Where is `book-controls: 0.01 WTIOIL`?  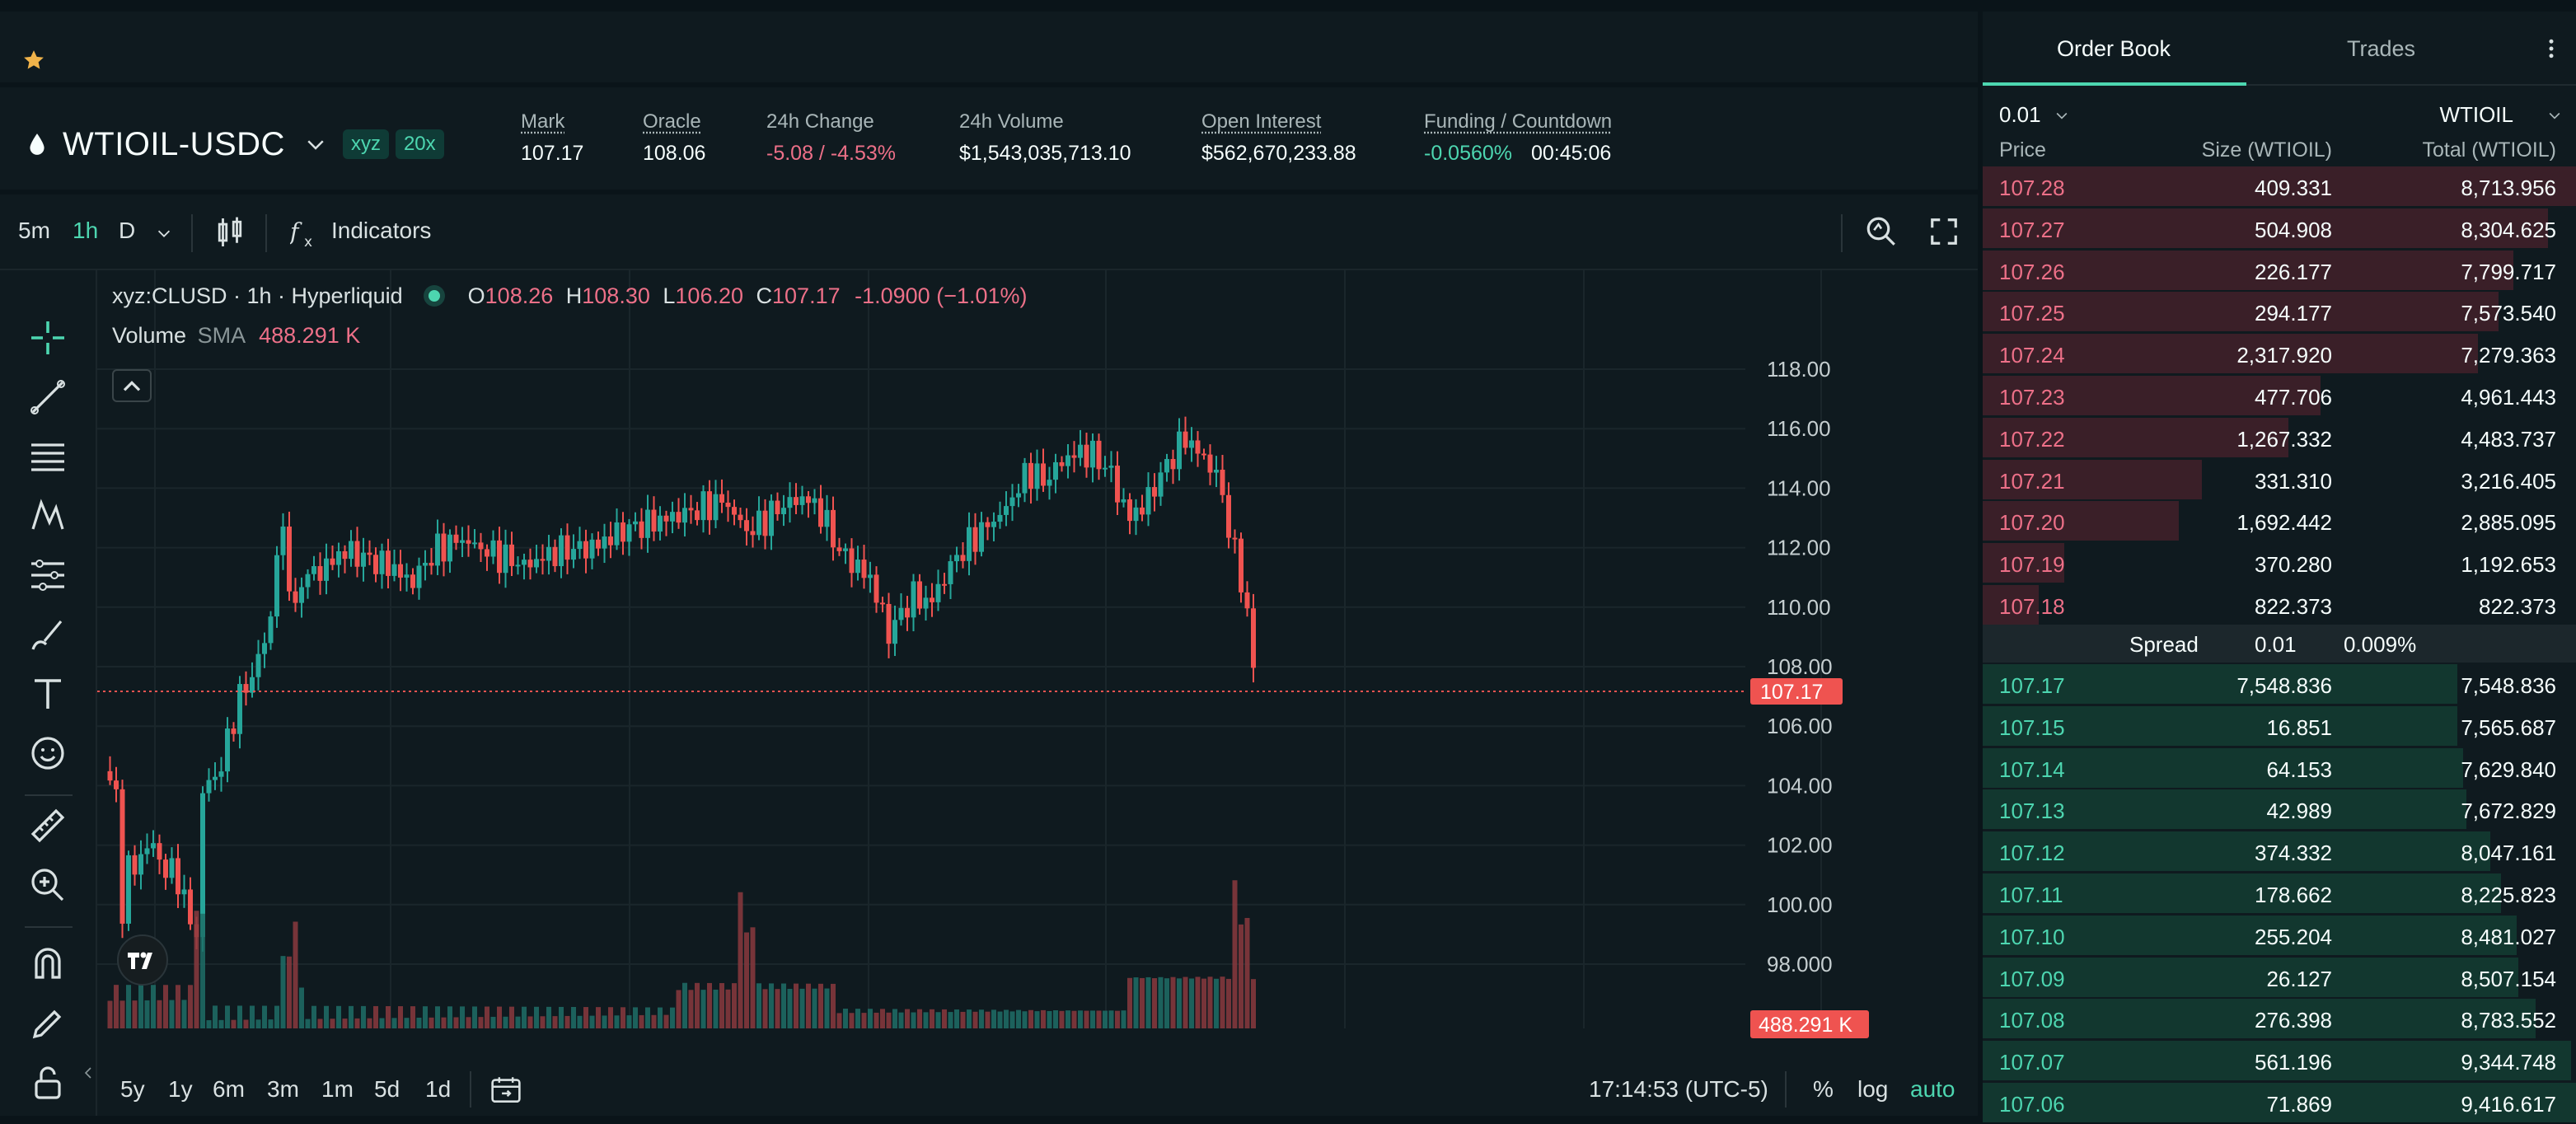 book-controls: 0.01 WTIOIL is located at coordinates (2279, 115).